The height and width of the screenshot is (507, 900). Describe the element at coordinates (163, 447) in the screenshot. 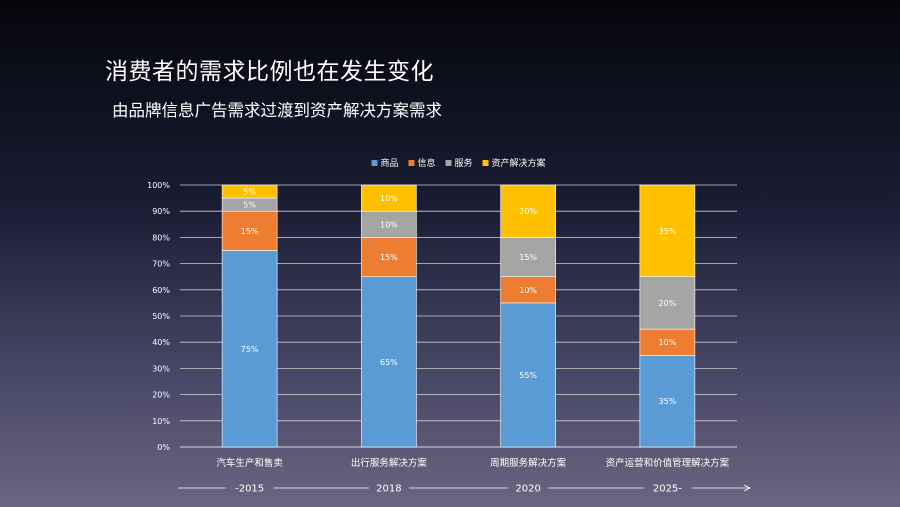

I see `y-tick-label: 0%` at that location.